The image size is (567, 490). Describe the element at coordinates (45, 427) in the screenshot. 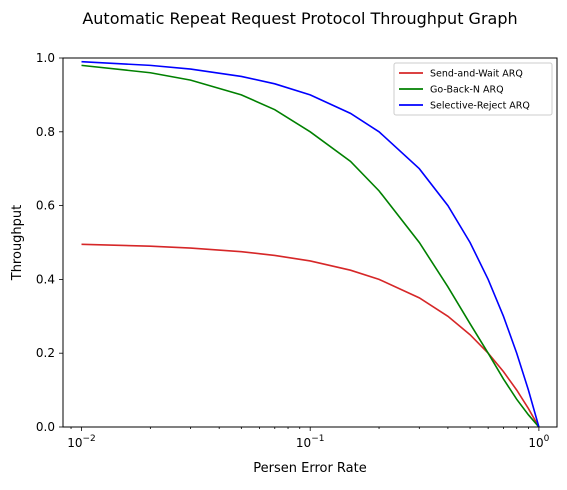

I see `y-tick-label: 0.0` at that location.